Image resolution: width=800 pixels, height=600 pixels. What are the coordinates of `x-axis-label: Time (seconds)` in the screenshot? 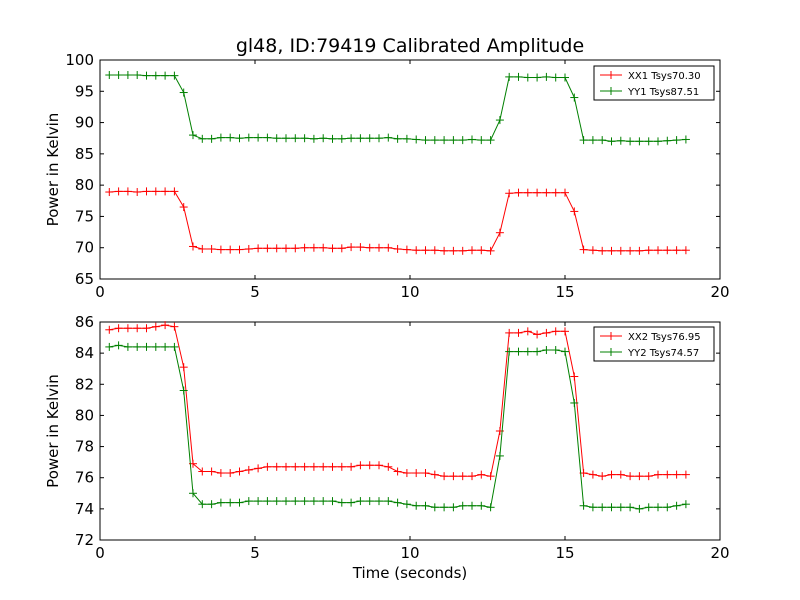 It's located at (410, 573).